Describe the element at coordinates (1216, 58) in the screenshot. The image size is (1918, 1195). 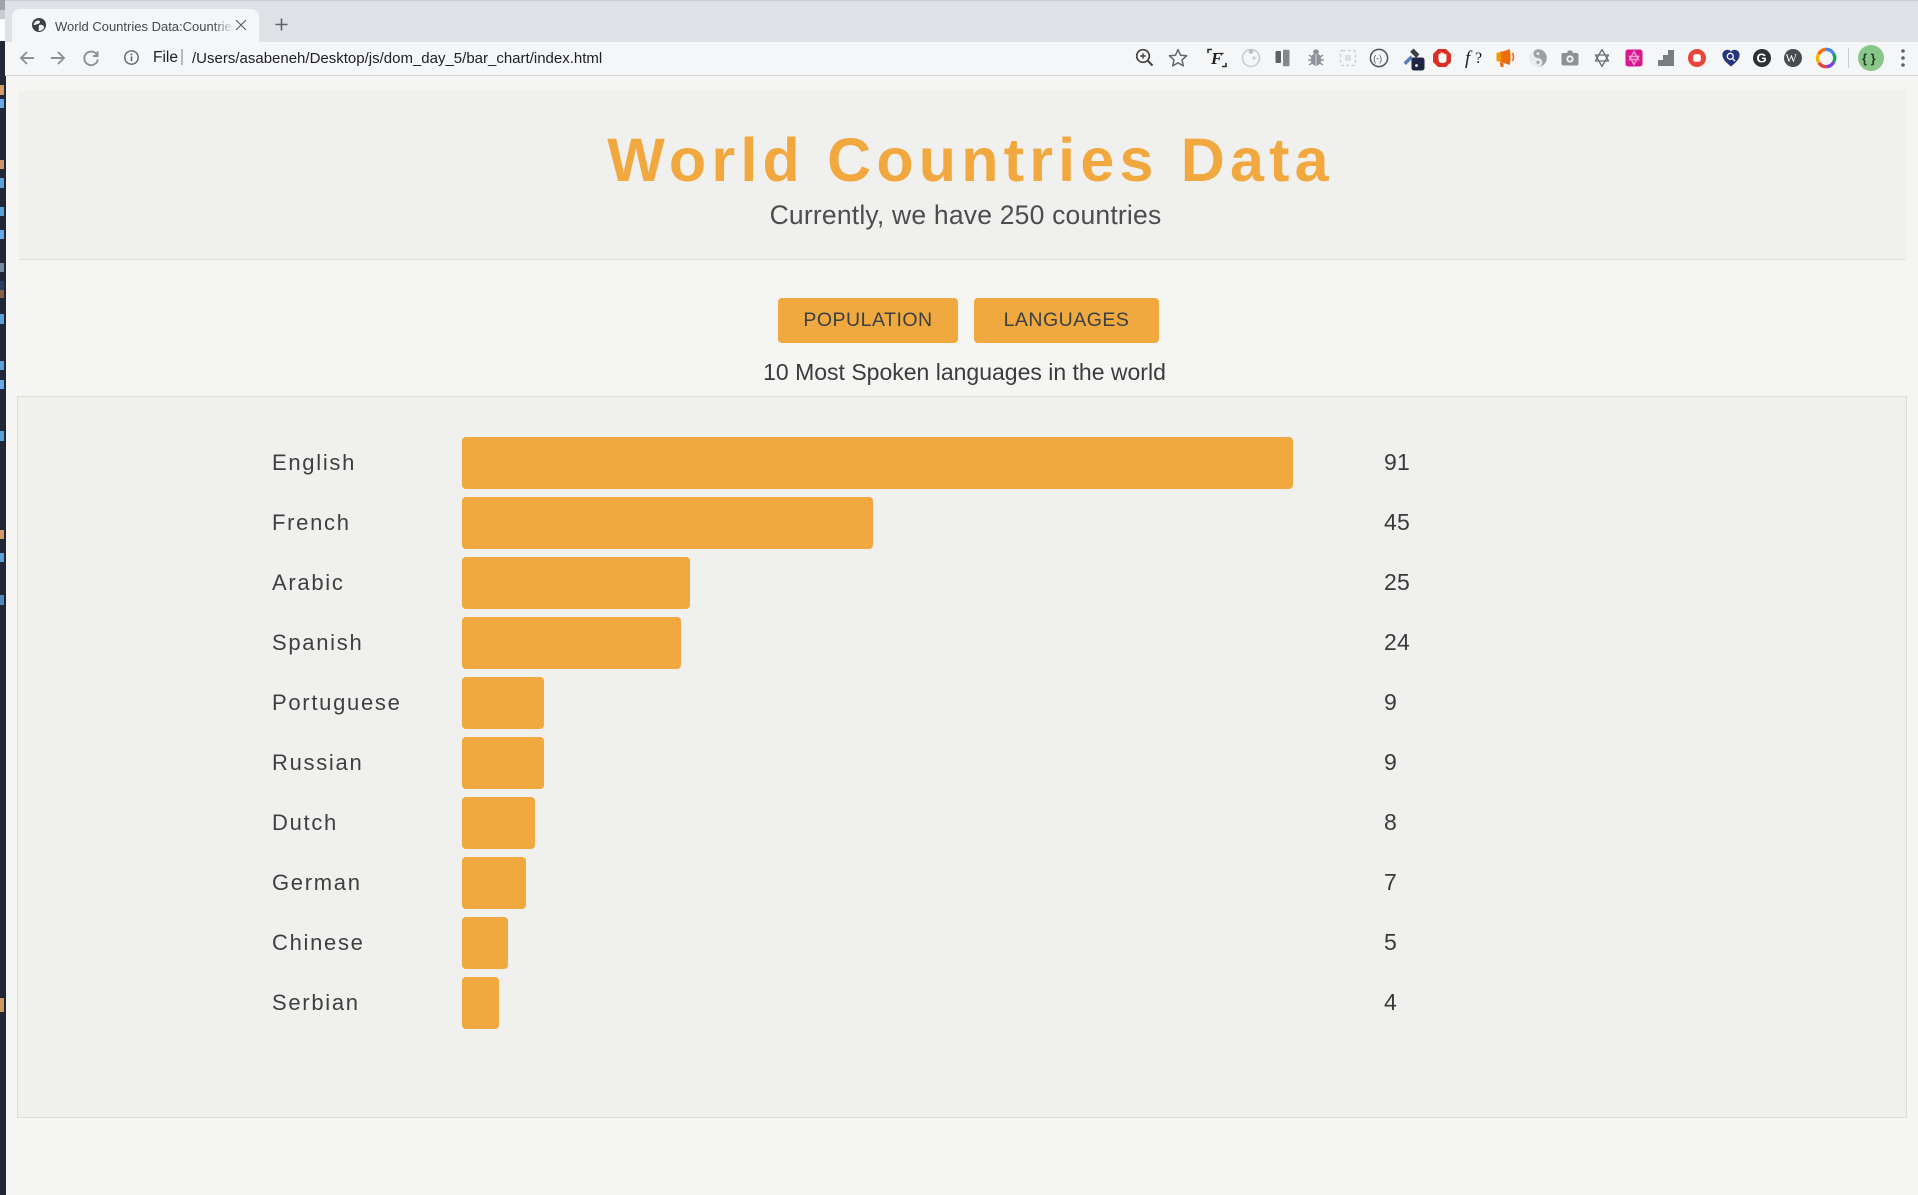
I see `svg-text: F` at that location.